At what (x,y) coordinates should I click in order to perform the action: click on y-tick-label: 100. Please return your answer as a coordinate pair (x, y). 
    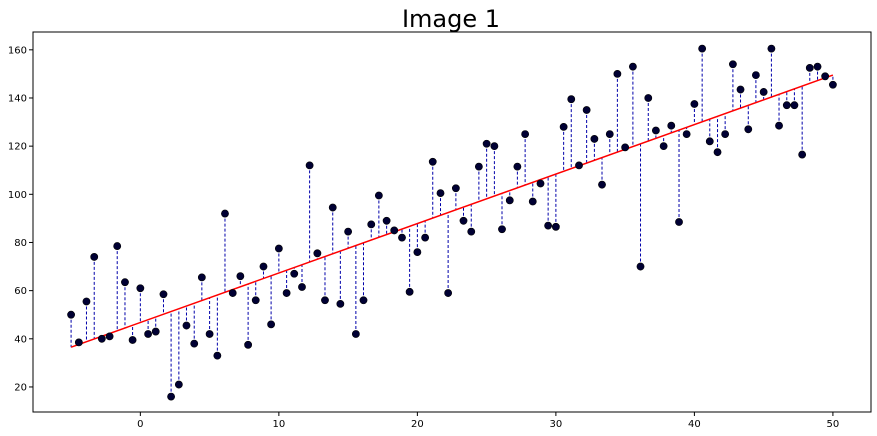
    Looking at the image, I should click on (17, 195).